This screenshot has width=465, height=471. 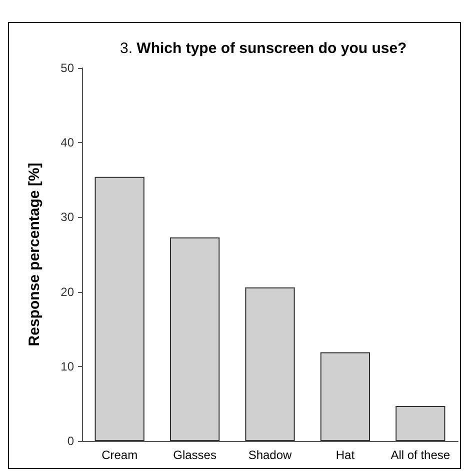 I want to click on x-tick-label: Hat, so click(x=346, y=455).